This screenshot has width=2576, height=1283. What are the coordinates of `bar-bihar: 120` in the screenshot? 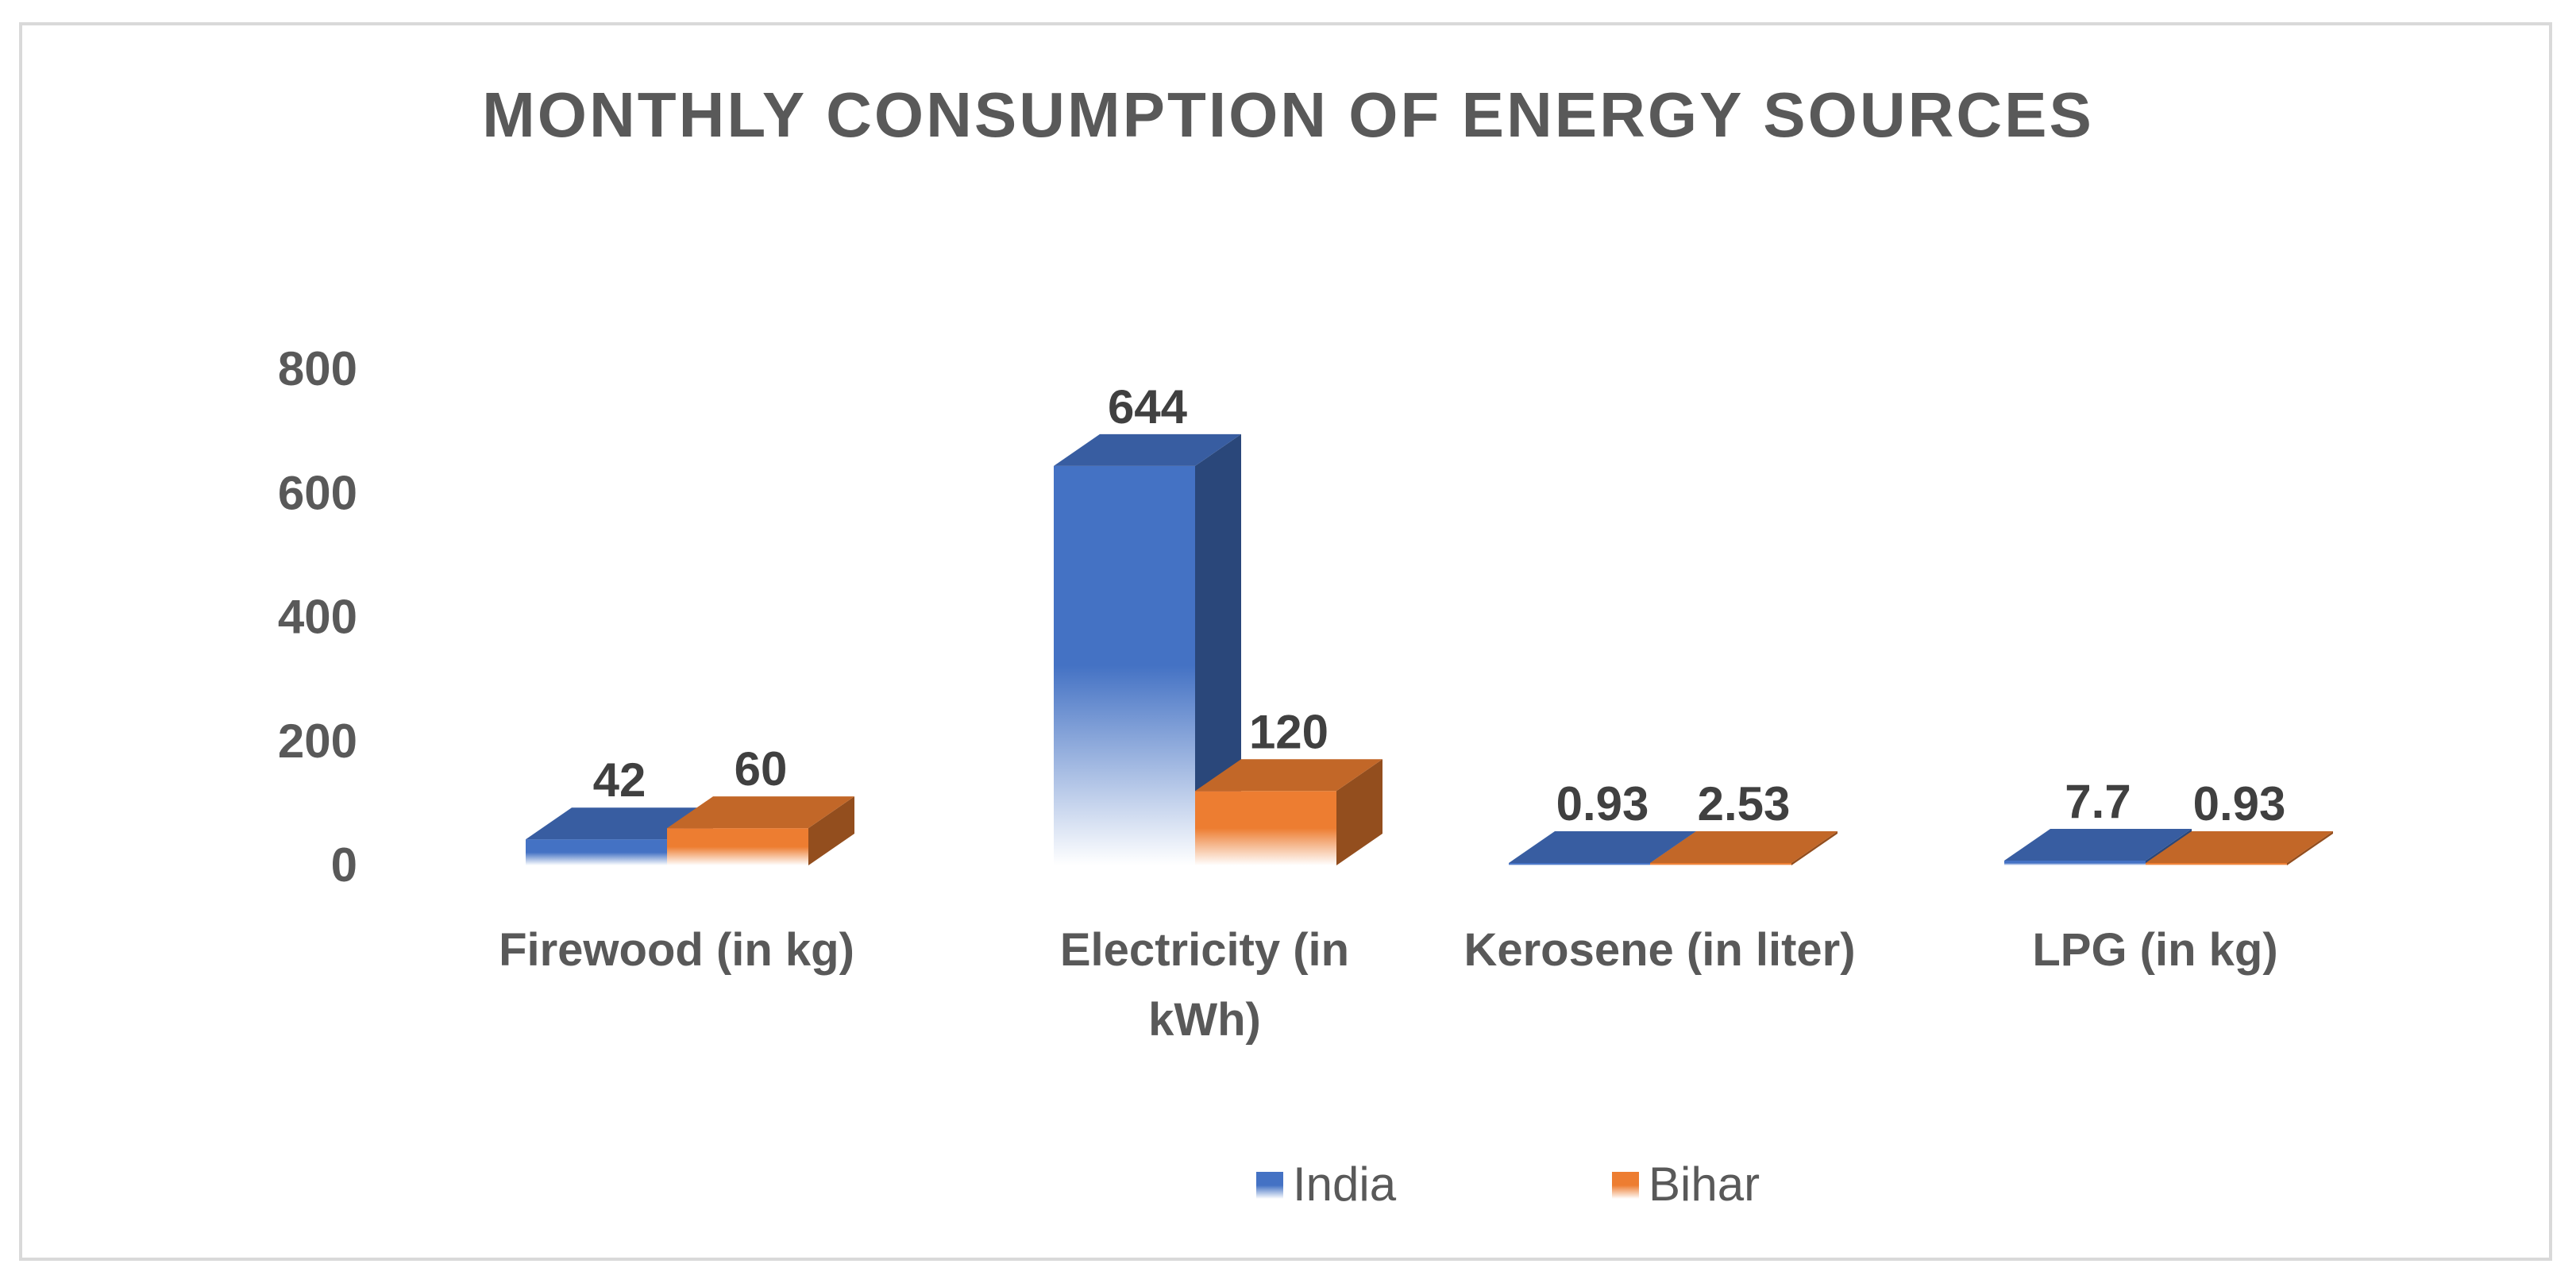 It's located at (1288, 785).